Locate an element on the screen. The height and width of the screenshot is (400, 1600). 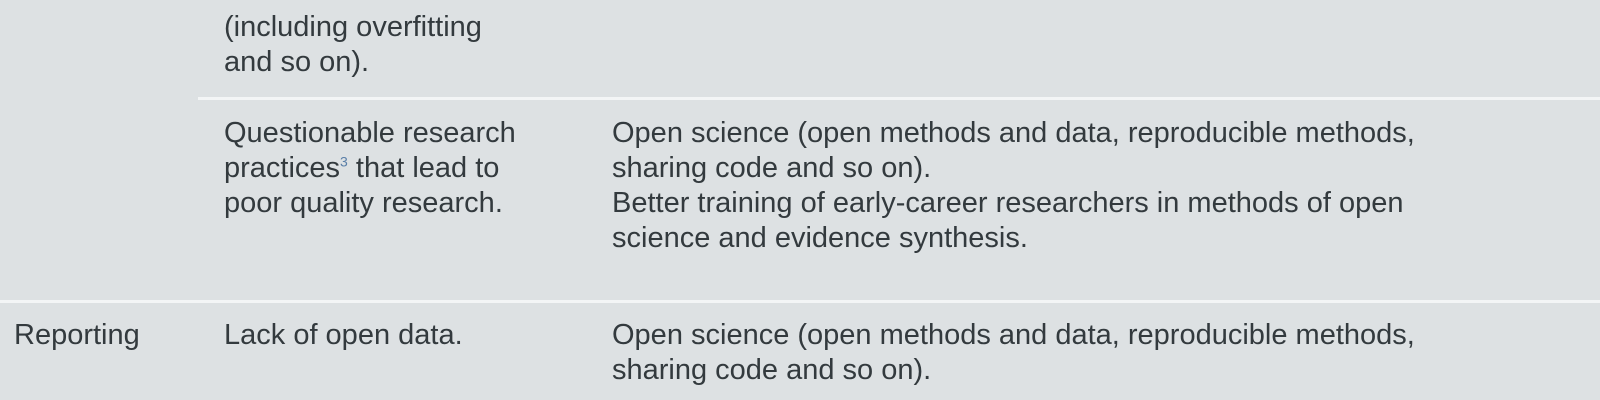
stage-label: Reporting is located at coordinates (77, 335).